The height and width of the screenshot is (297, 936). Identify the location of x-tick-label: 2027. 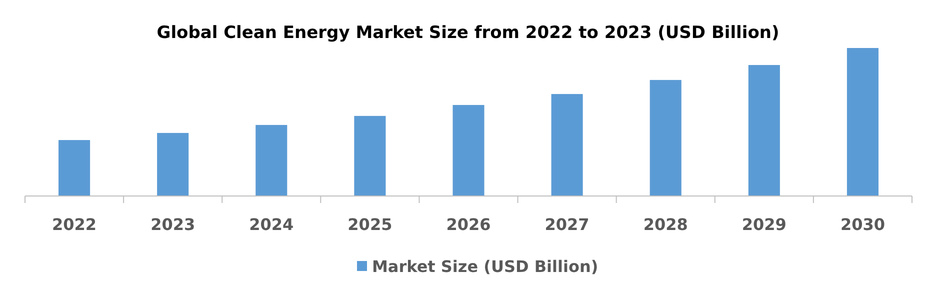
(567, 224).